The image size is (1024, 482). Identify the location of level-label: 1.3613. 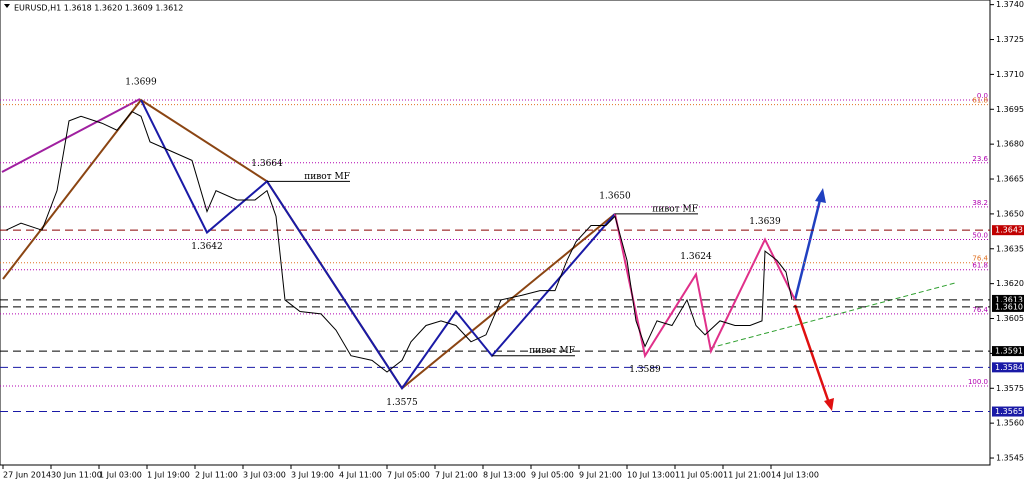
(1009, 299).